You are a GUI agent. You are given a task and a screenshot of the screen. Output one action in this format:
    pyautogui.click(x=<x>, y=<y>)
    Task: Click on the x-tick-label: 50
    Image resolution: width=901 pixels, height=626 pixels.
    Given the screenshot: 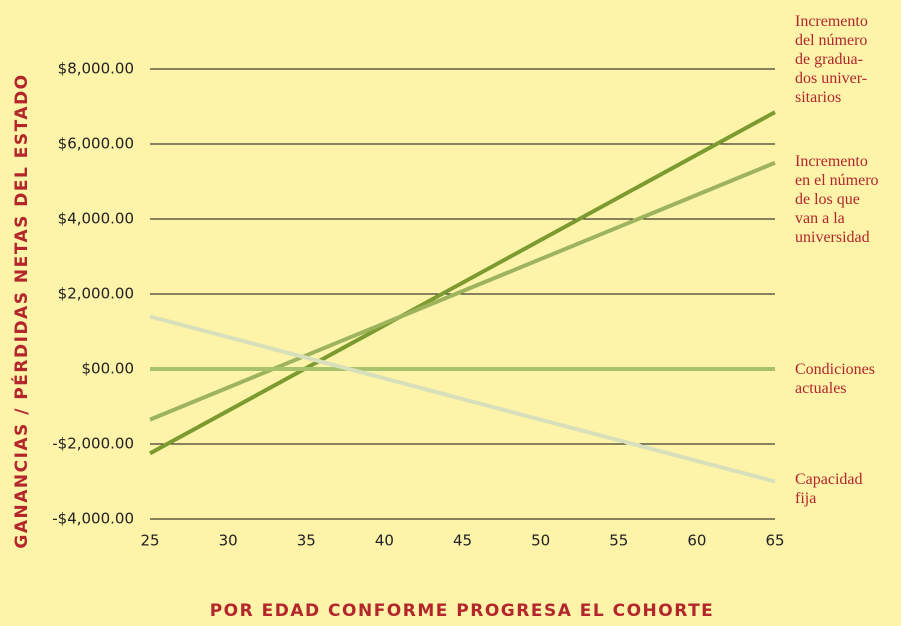 What is the action you would take?
    pyautogui.click(x=540, y=541)
    